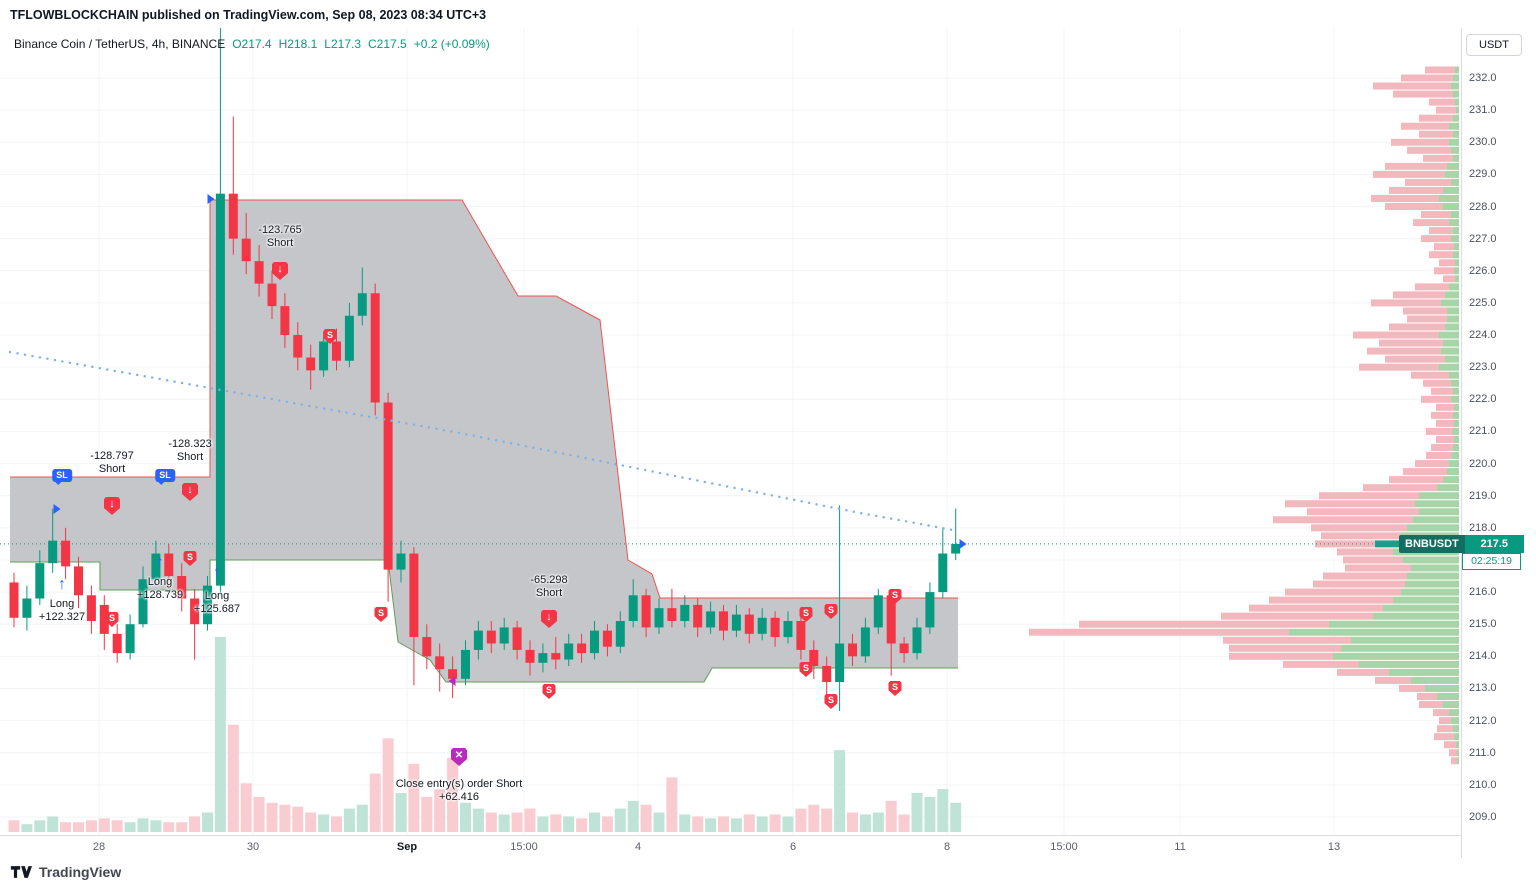  I want to click on symbol-title: Binance Coin / TetherUS, 4h, BINANCE, so click(120, 44).